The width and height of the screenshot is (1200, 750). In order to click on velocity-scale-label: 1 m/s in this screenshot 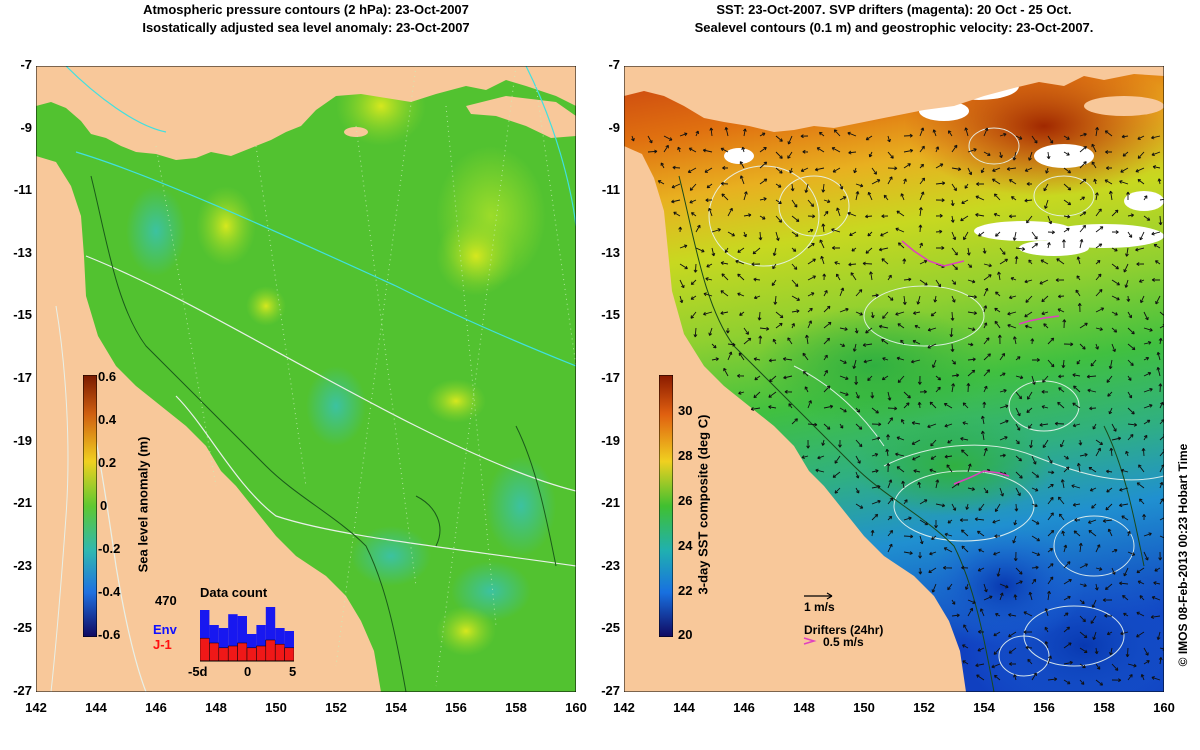, I will do `click(819, 607)`.